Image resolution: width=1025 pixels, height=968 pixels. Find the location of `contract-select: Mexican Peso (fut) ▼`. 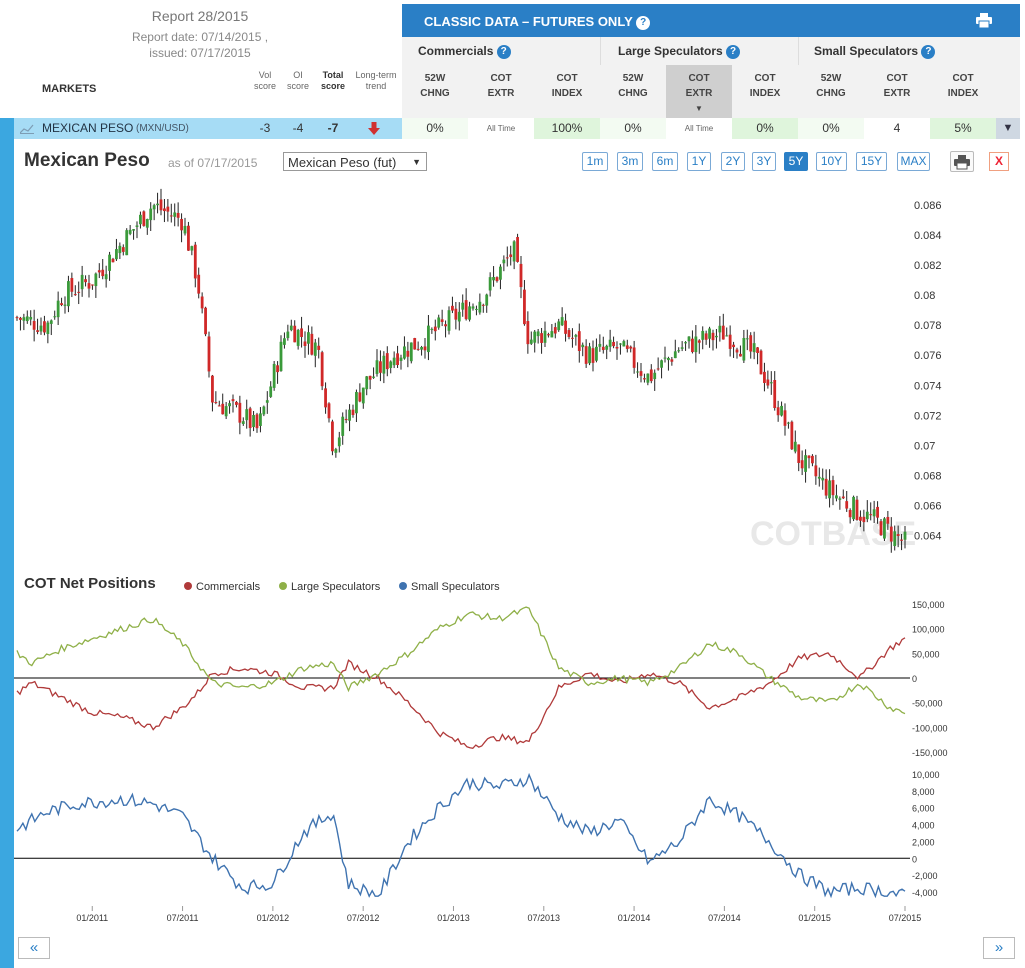

contract-select: Mexican Peso (fut) ▼ is located at coordinates (355, 161).